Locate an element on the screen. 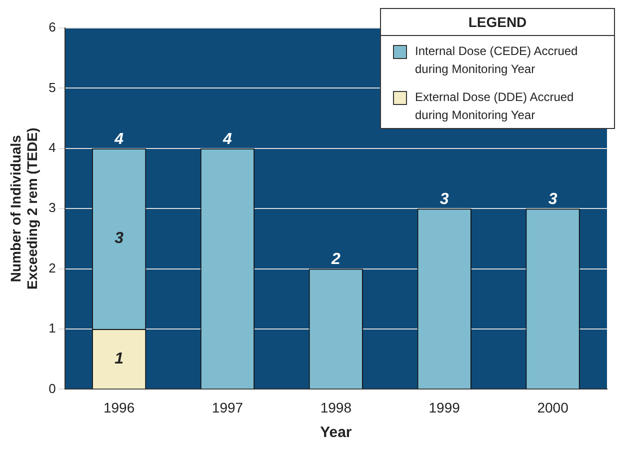 This screenshot has height=450, width=617. y-axis-title: Number of Individuals Exceeding 2 rem (TEDE) is located at coordinates (23, 209).